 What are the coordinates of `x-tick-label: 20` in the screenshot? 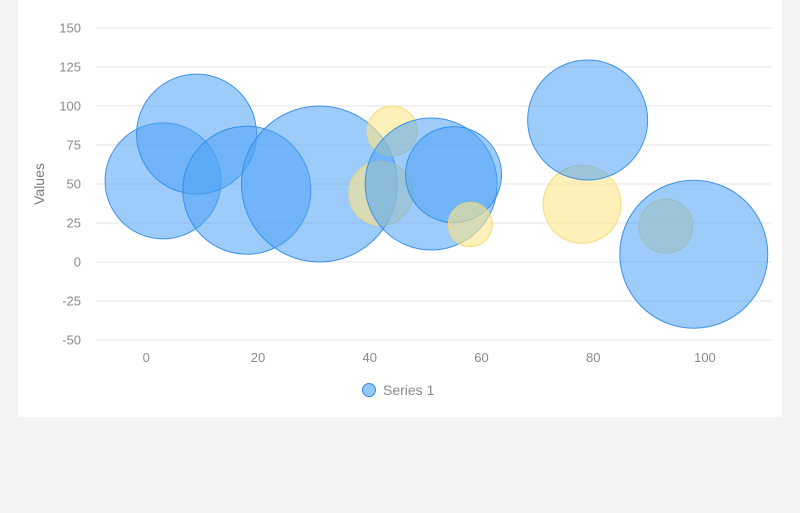 It's located at (258, 357).